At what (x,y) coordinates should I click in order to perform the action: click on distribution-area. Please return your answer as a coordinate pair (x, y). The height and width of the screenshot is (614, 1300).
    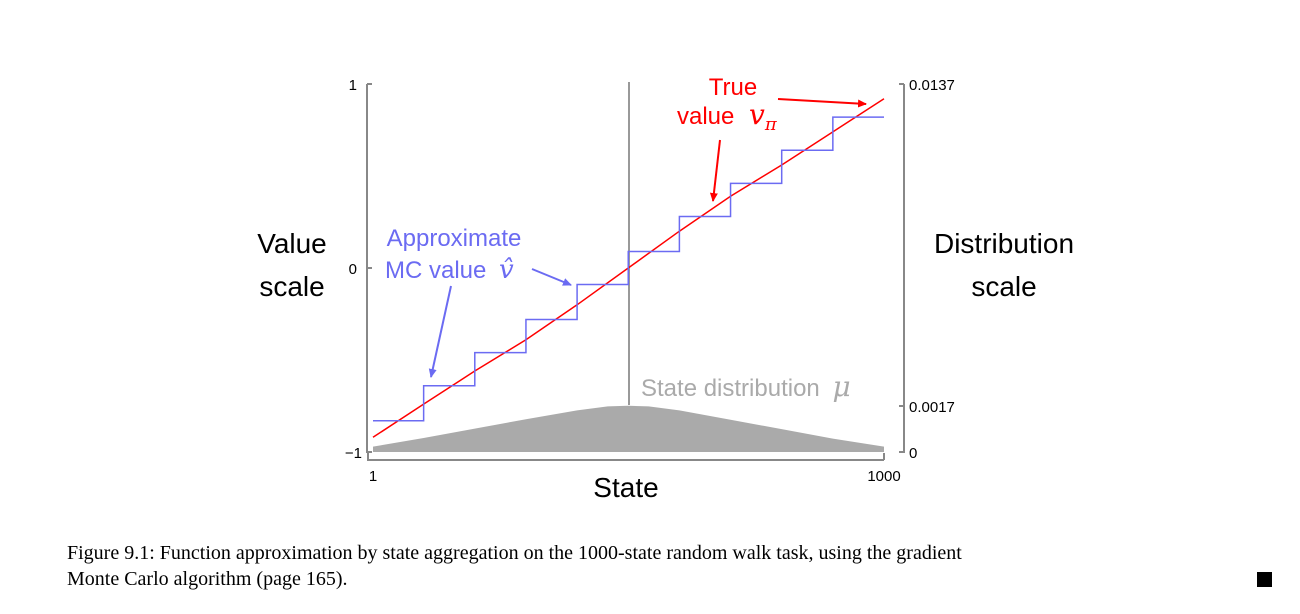
    Looking at the image, I should click on (628, 428).